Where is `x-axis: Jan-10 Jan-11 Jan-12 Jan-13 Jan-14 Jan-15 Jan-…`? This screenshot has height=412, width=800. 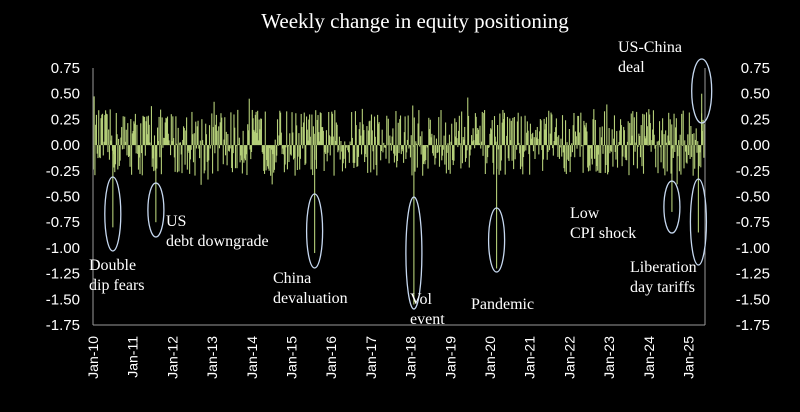 x-axis: Jan-10 Jan-11 Jan-12 Jan-13 Jan-14 Jan-15 Jan-… is located at coordinates (391, 357).